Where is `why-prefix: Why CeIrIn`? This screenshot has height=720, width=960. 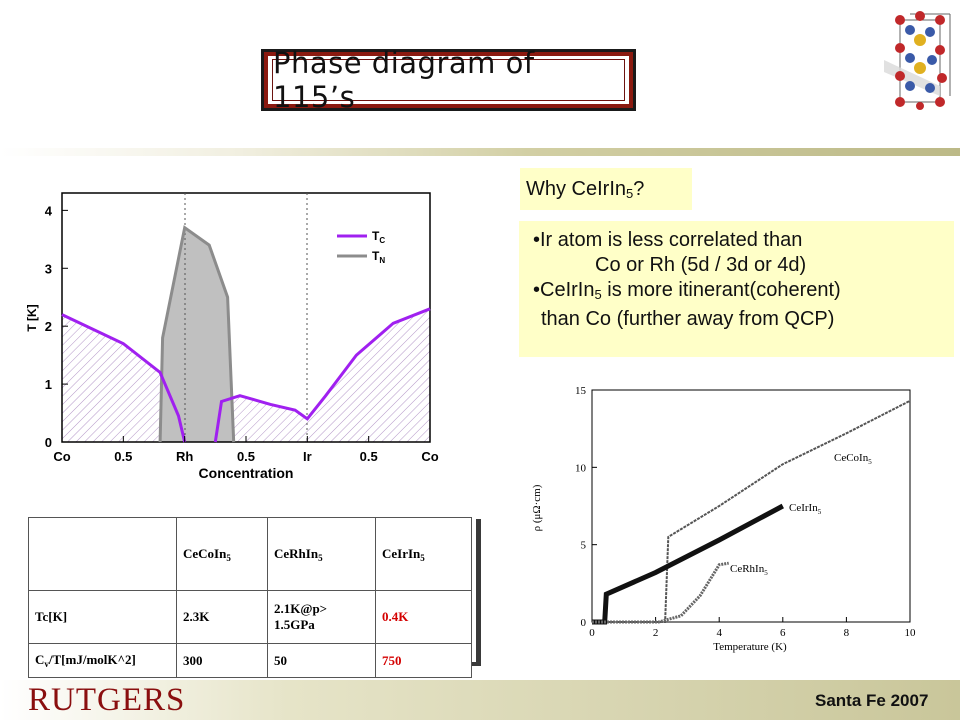 why-prefix: Why CeIrIn is located at coordinates (576, 189).